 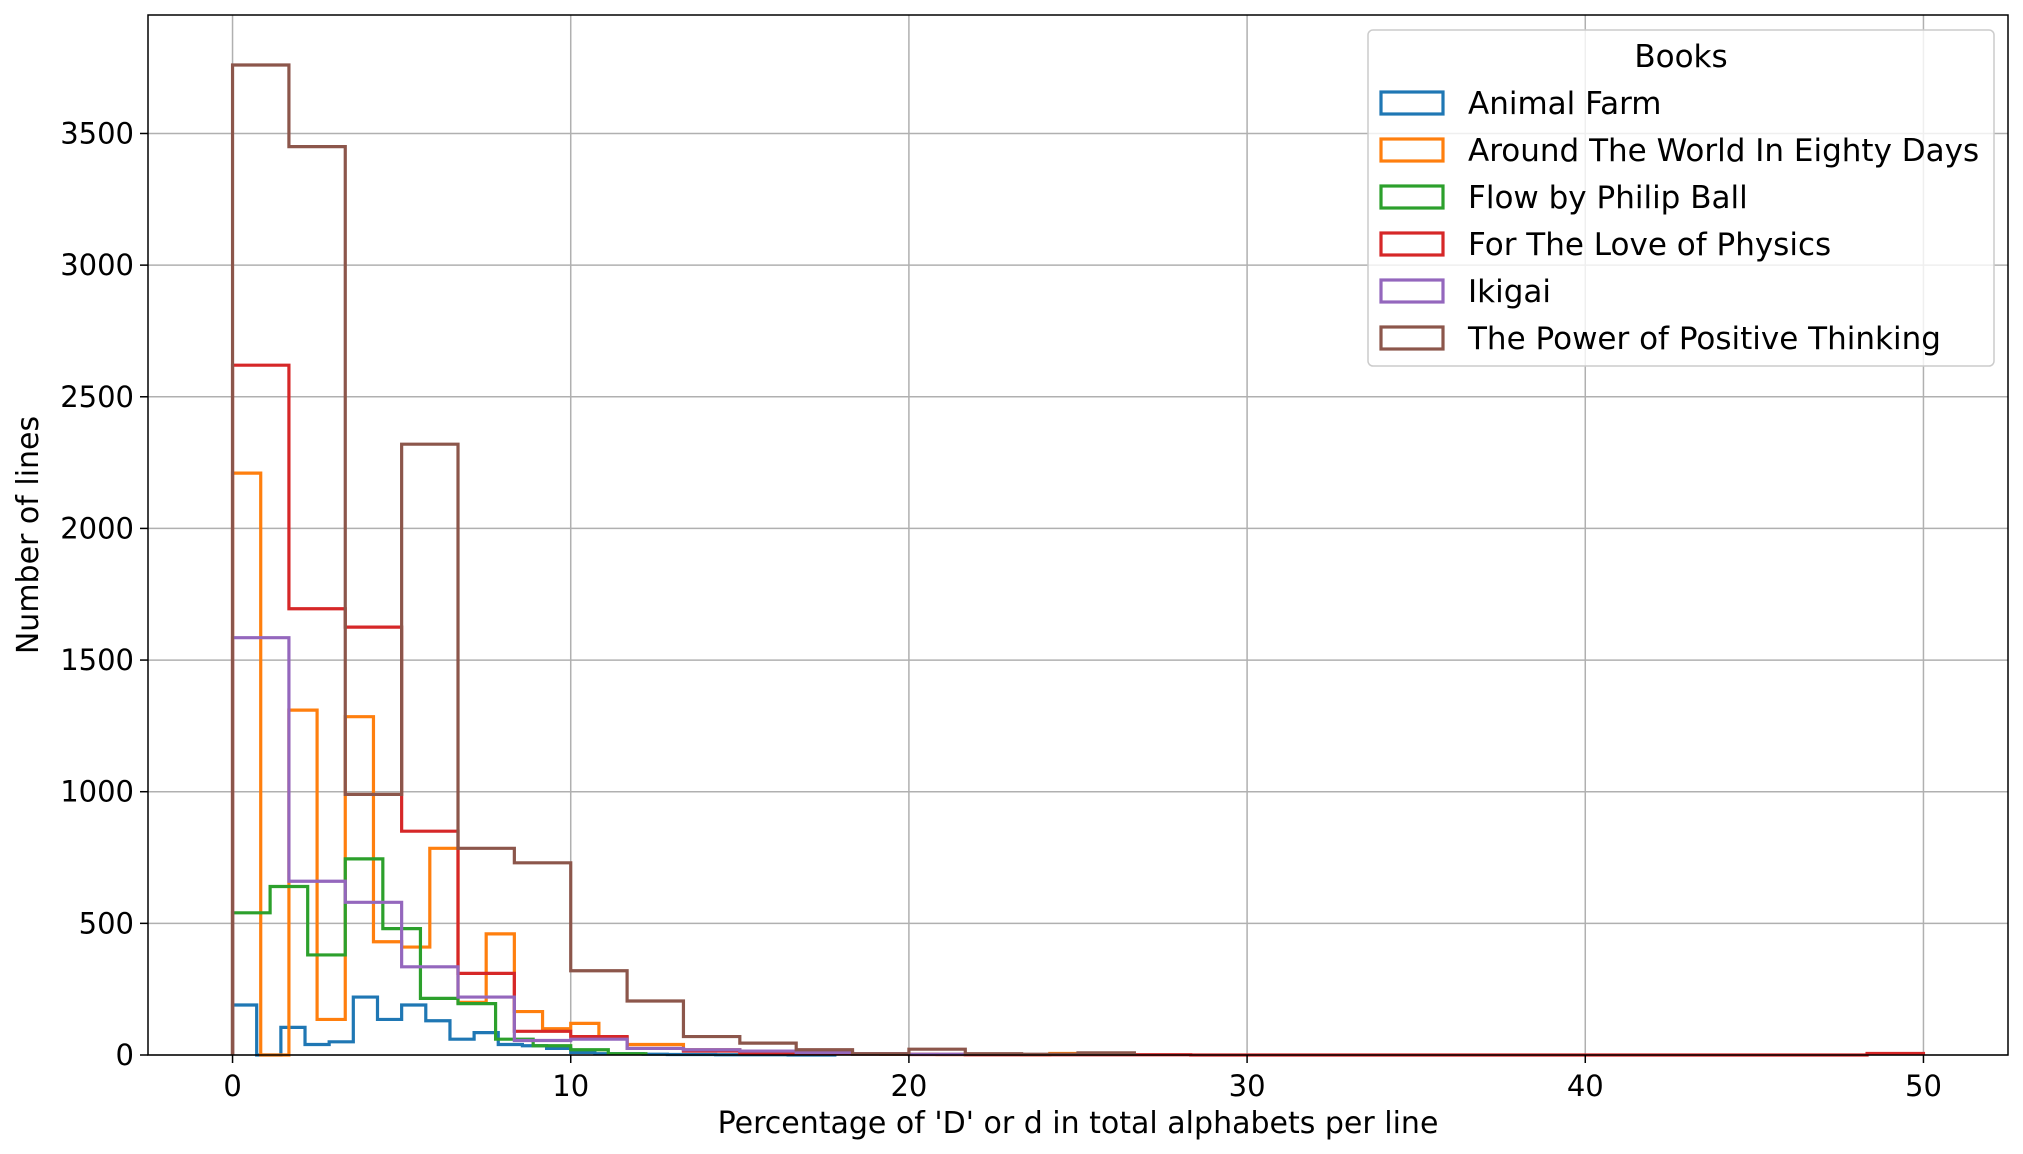 What do you see at coordinates (97, 528) in the screenshot?
I see `y-tick-label: 2000` at bounding box center [97, 528].